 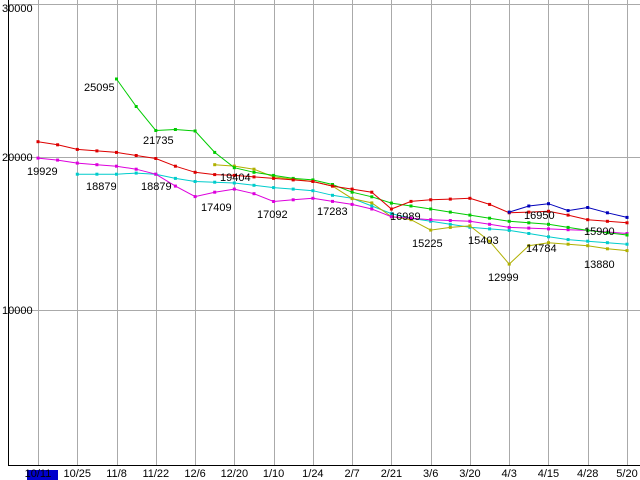 What do you see at coordinates (626, 474) in the screenshot?
I see `x-axis-tick-label: 5/20` at bounding box center [626, 474].